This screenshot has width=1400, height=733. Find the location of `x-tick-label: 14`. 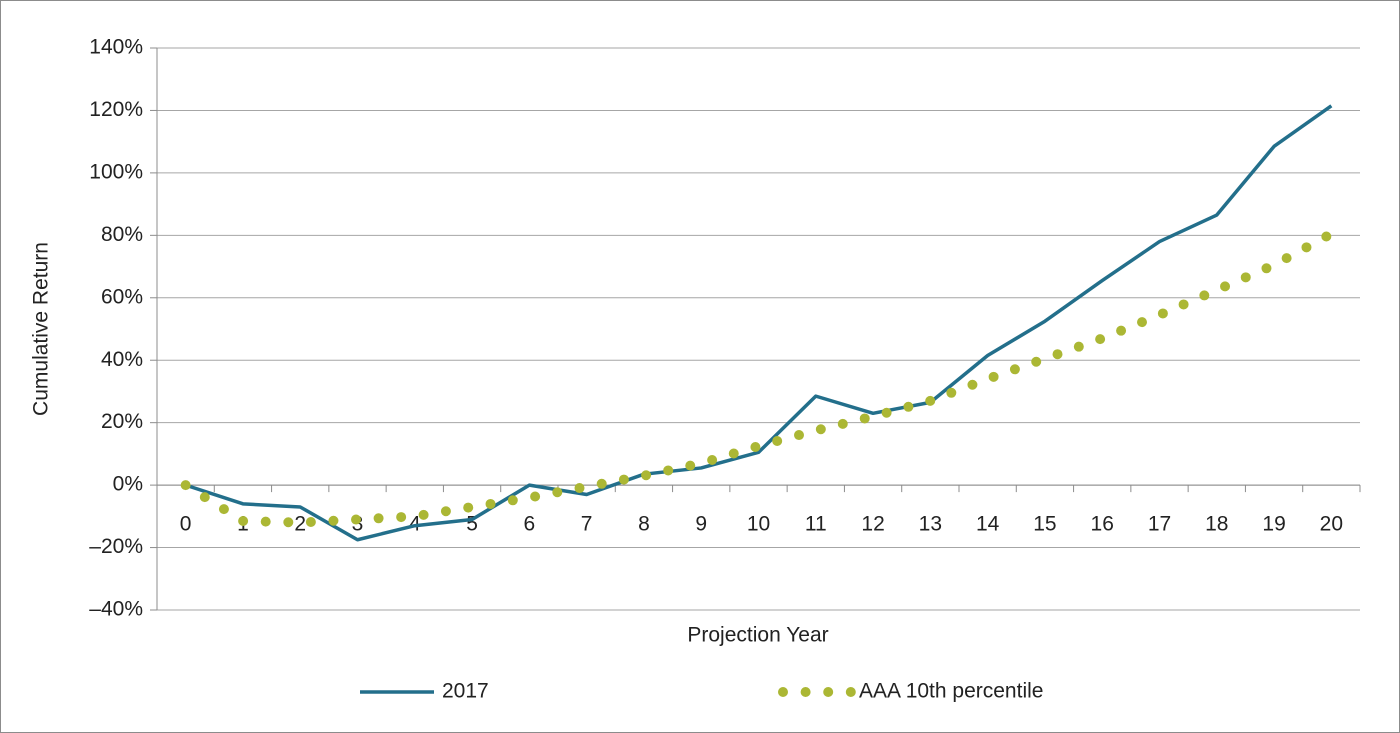

x-tick-label: 14 is located at coordinates (988, 524).